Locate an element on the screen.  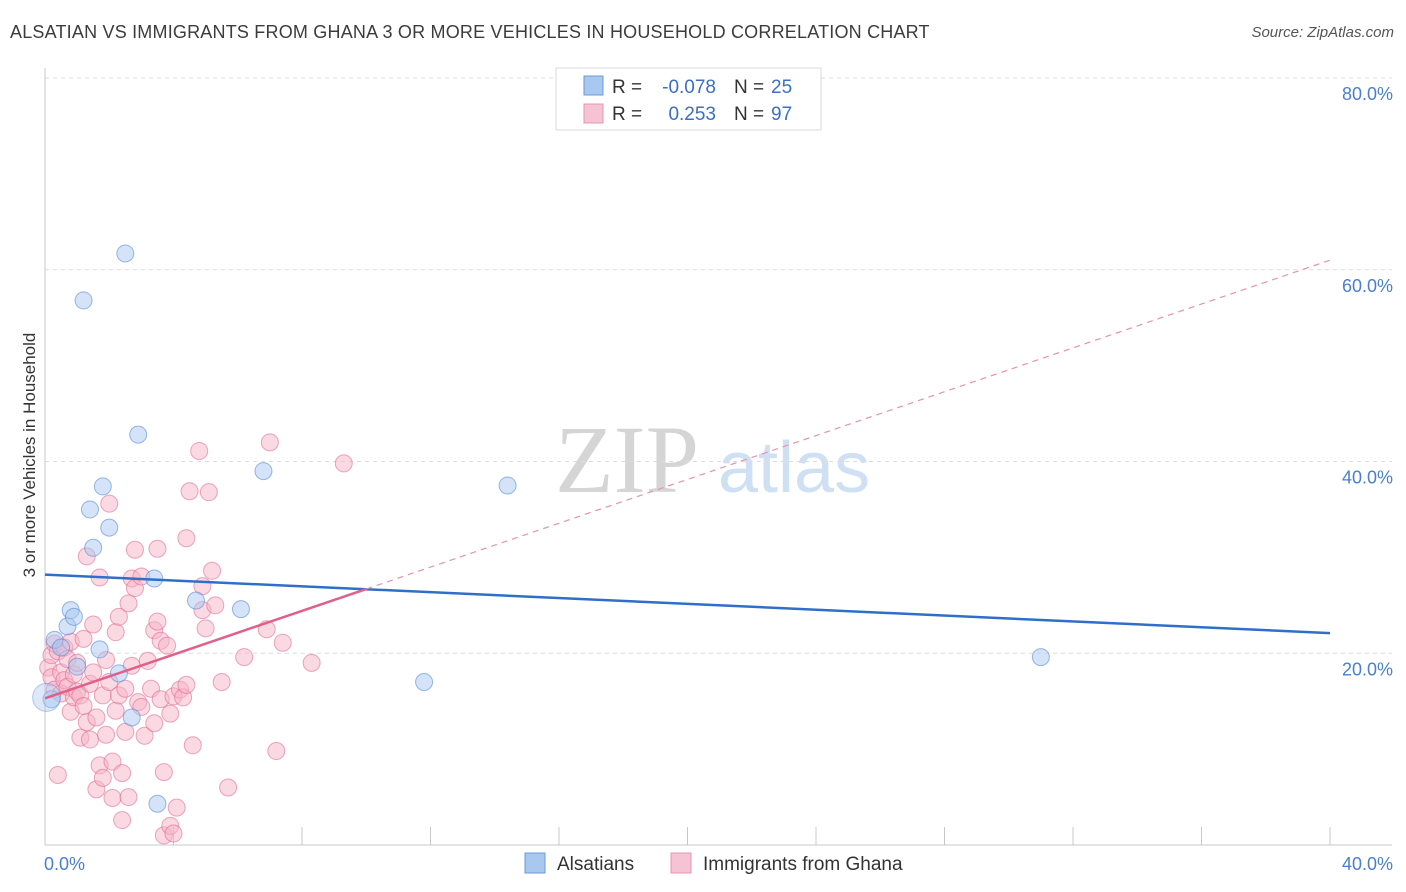
legend-n-label-0: N = is located at coordinates (749, 87).